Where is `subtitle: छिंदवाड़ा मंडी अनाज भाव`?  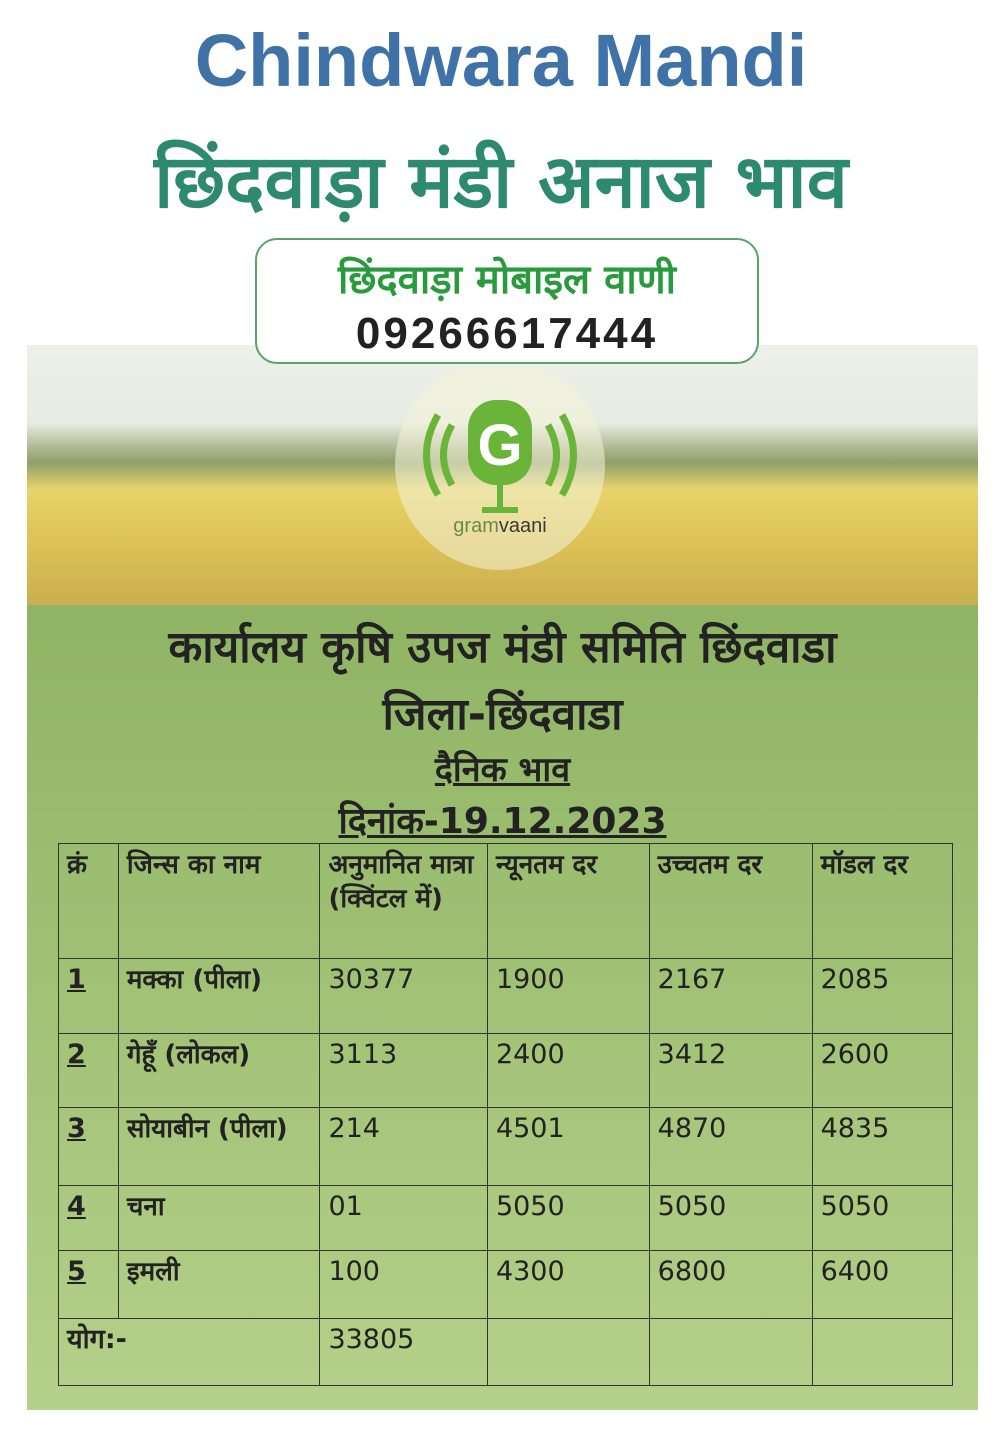 subtitle: छिंदवाड़ा मंडी अनाज भाव is located at coordinates (501, 182).